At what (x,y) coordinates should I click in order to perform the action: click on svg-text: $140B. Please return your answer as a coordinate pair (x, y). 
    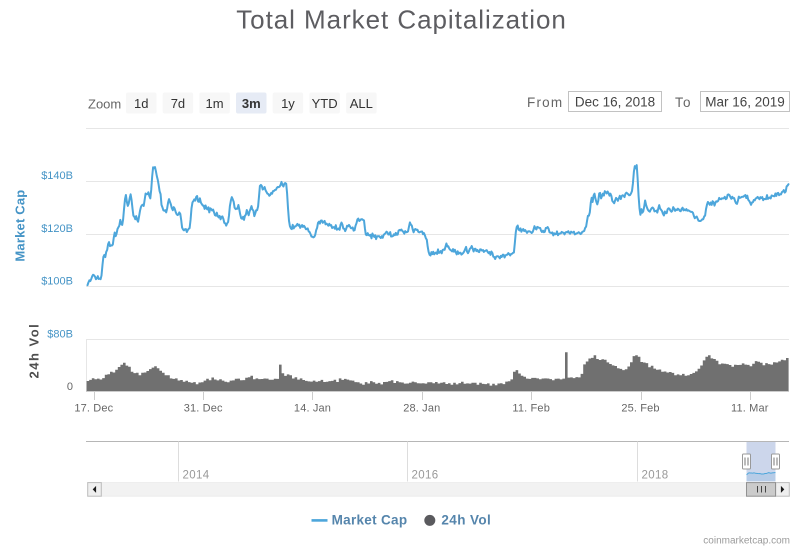
    Looking at the image, I should click on (57, 176).